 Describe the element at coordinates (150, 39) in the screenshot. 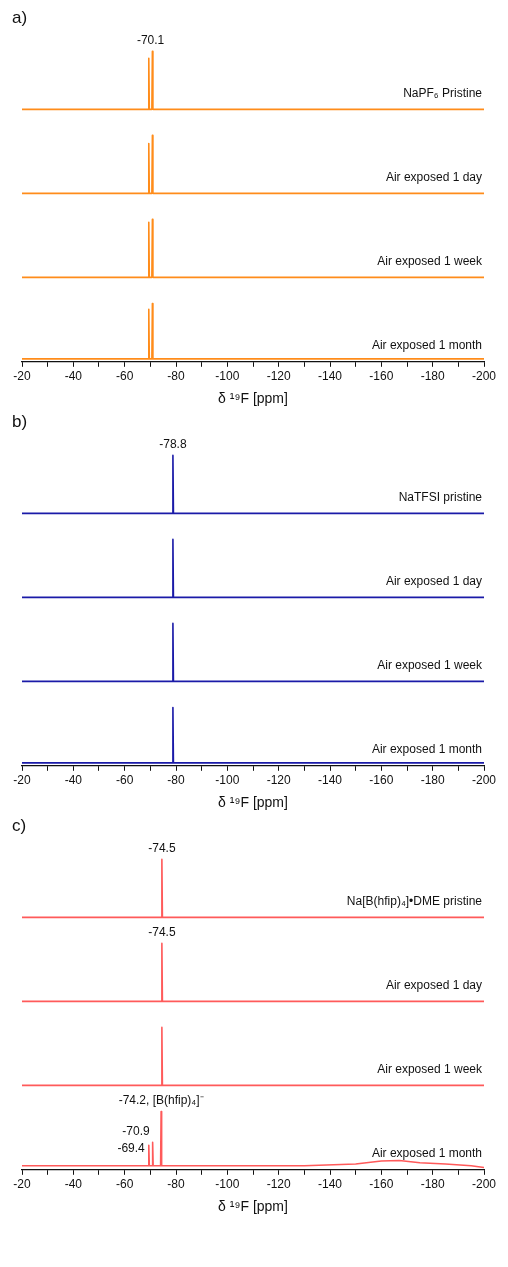

I see `annotation: -70.1` at that location.